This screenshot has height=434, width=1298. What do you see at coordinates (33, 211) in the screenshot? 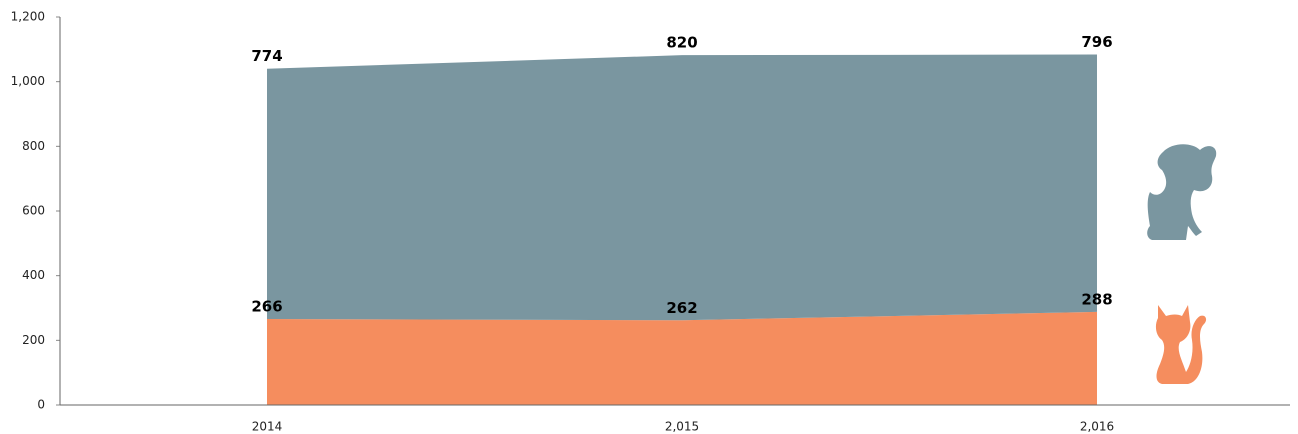
I see `y-tick-label: 600` at bounding box center [33, 211].